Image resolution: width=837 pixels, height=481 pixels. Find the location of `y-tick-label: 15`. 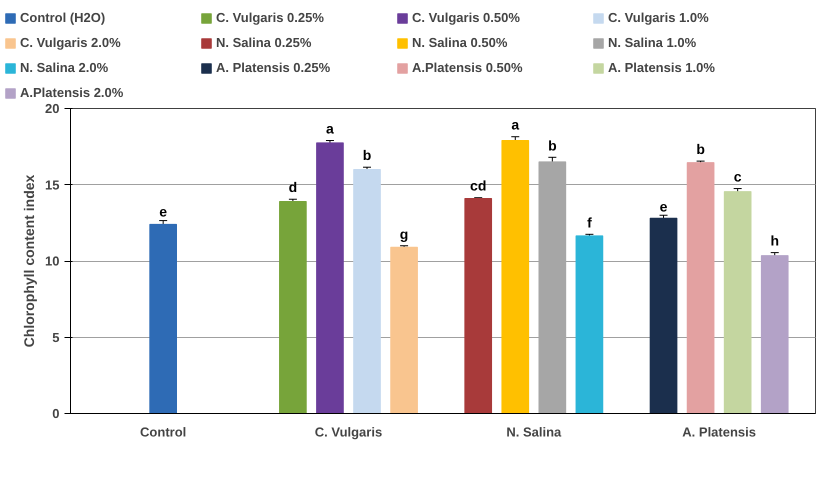

y-tick-label: 15 is located at coordinates (52, 184).